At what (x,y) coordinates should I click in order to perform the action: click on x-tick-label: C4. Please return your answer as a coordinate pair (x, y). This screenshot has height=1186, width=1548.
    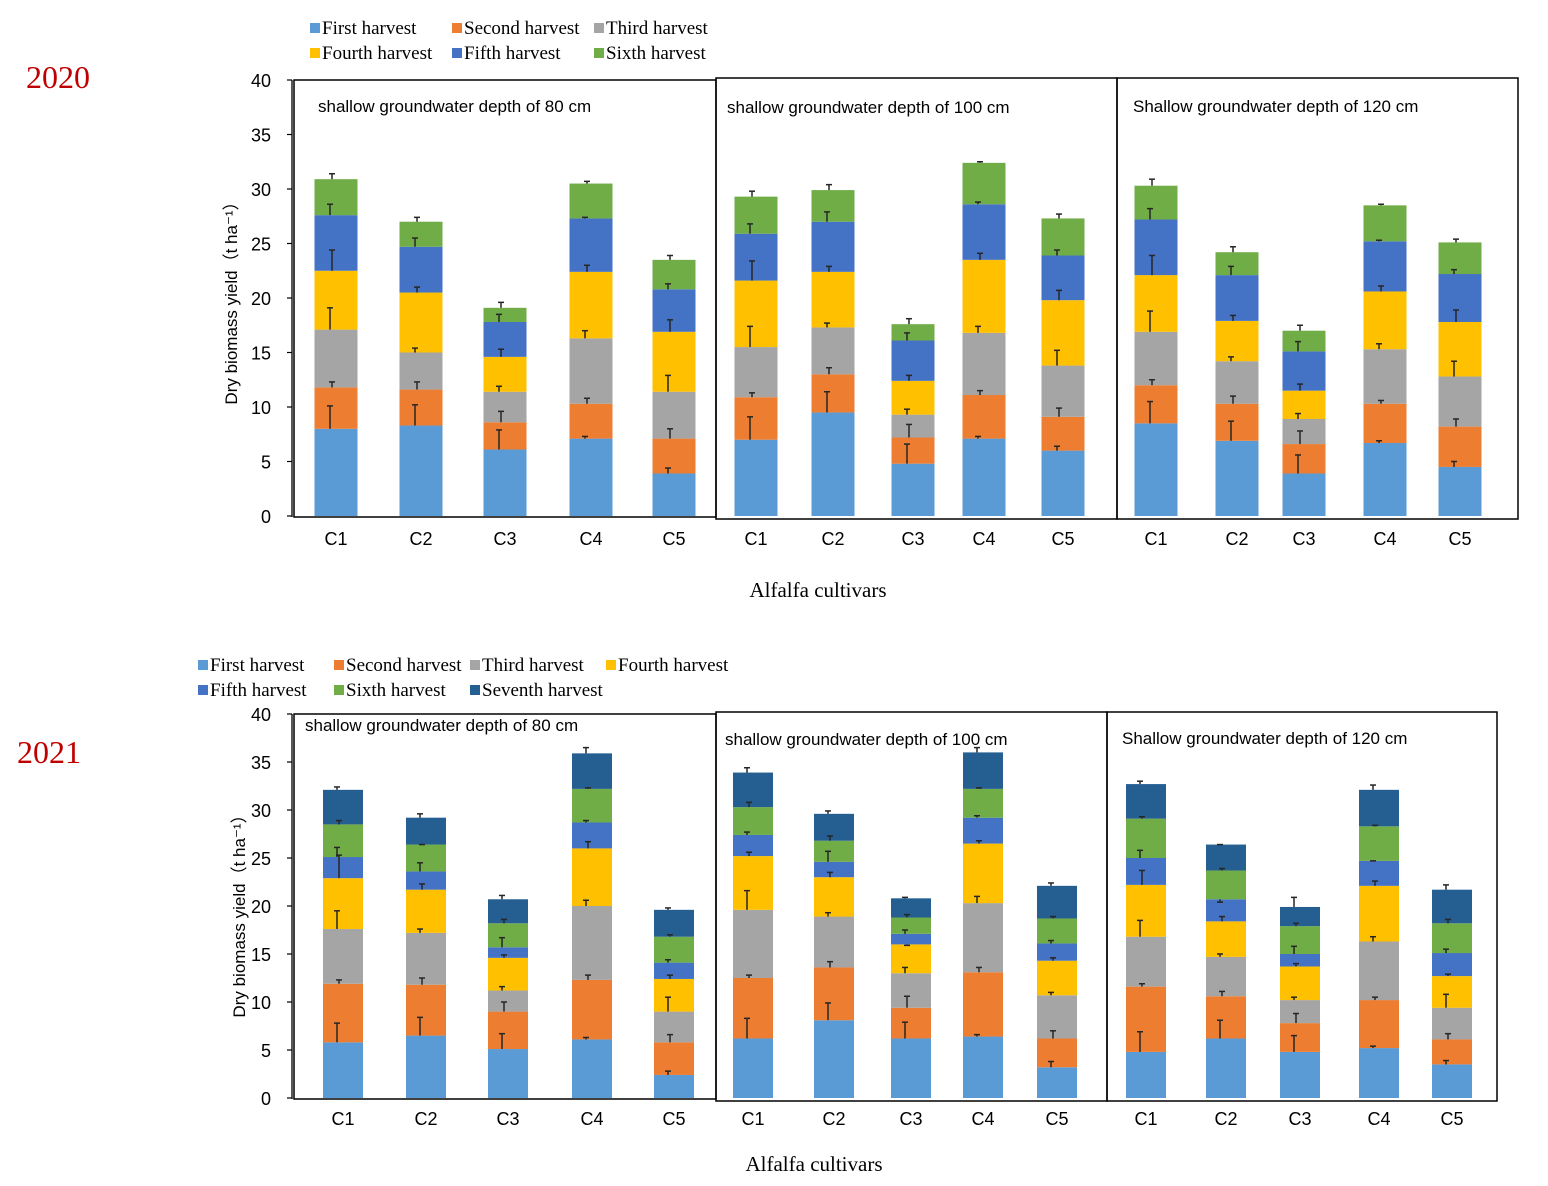
    Looking at the image, I should click on (1384, 539).